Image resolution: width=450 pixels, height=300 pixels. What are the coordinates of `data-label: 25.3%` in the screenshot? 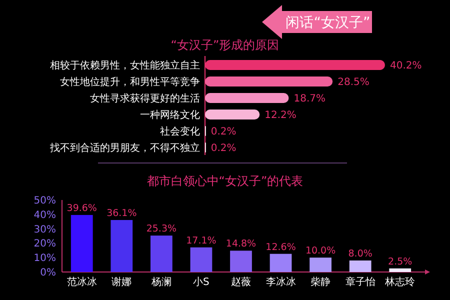 It's located at (161, 229).